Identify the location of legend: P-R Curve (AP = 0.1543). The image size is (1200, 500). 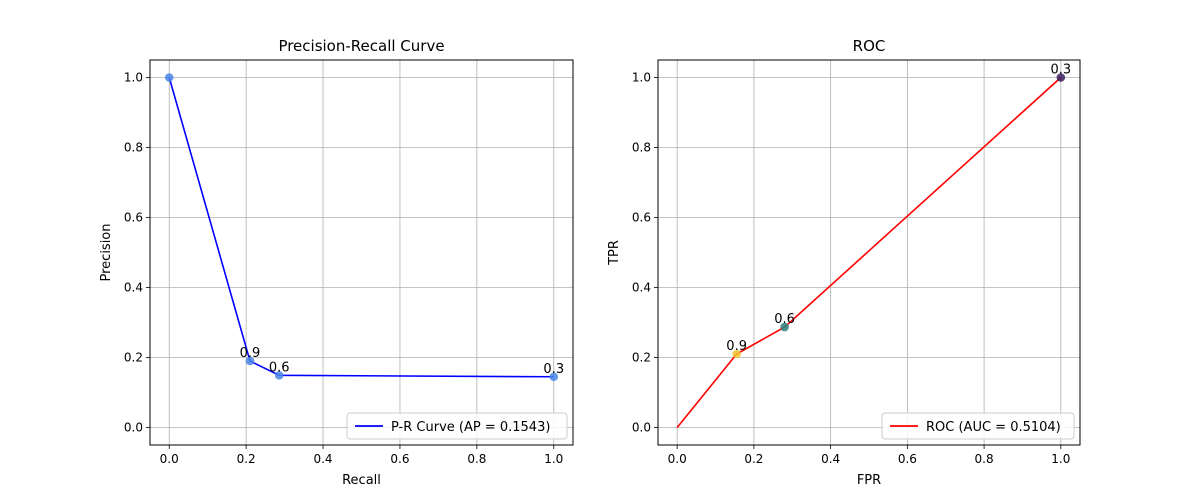
(457, 426).